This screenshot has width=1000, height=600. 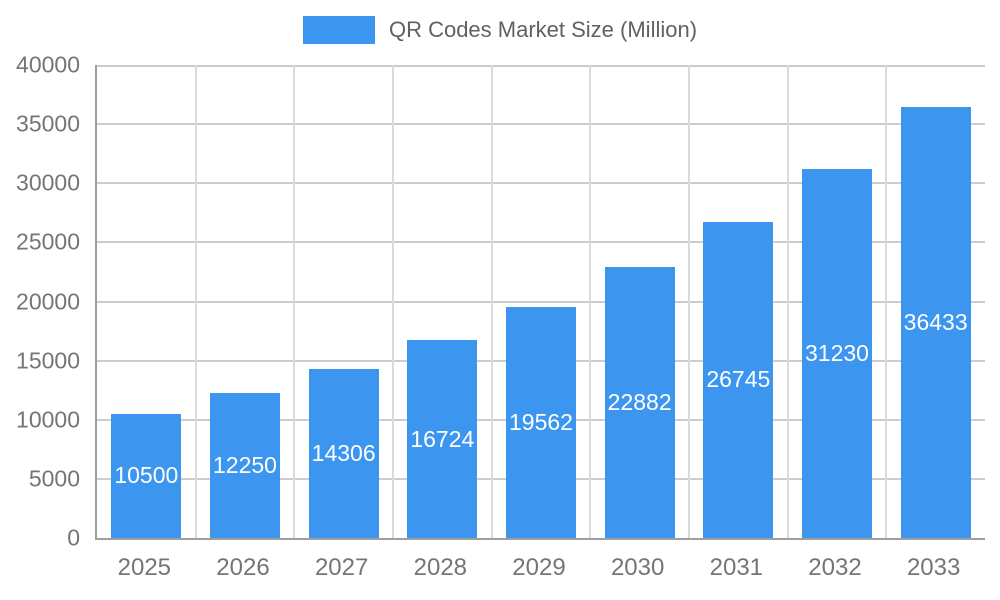 What do you see at coordinates (933, 567) in the screenshot?
I see `x-tick-label: 2033` at bounding box center [933, 567].